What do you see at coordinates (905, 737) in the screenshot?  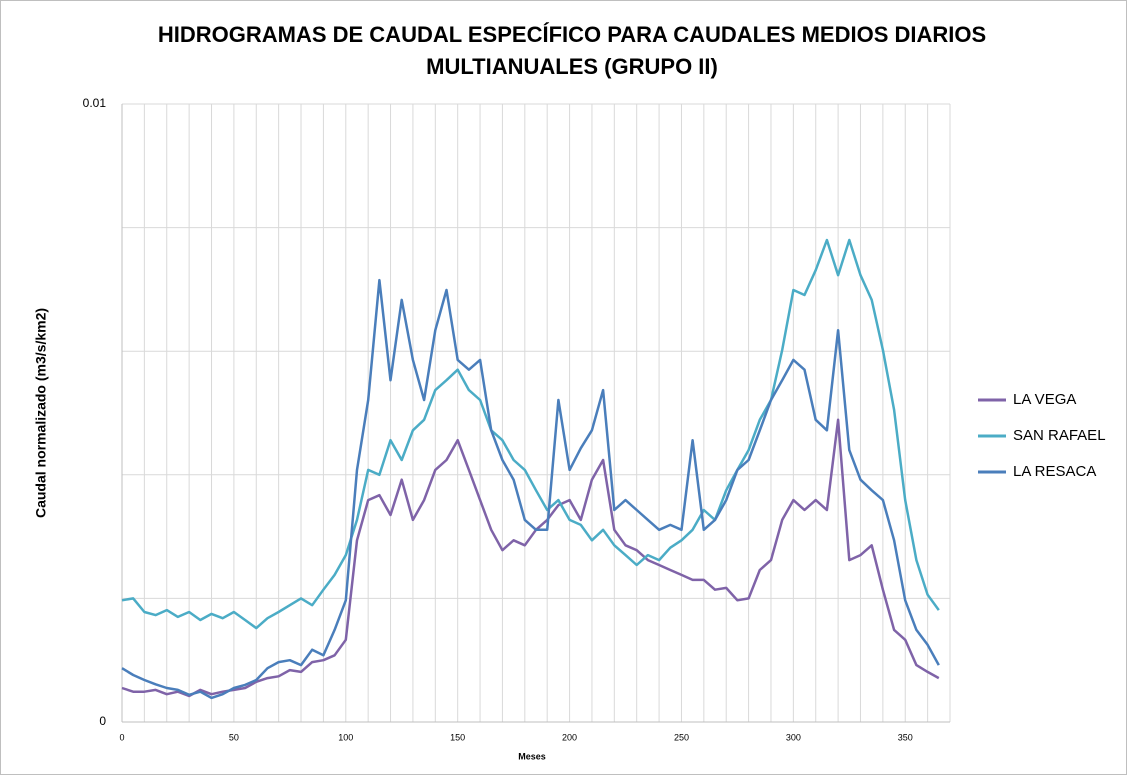 I see `x-tick-label: 350` at bounding box center [905, 737].